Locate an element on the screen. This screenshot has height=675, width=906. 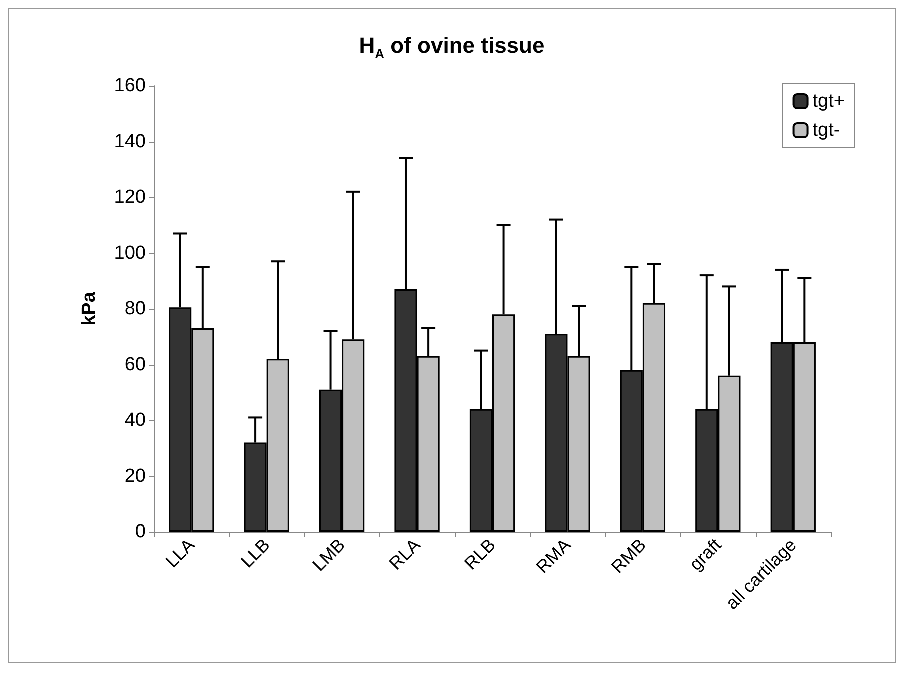
x-tick-label: LLA is located at coordinates (180, 553).